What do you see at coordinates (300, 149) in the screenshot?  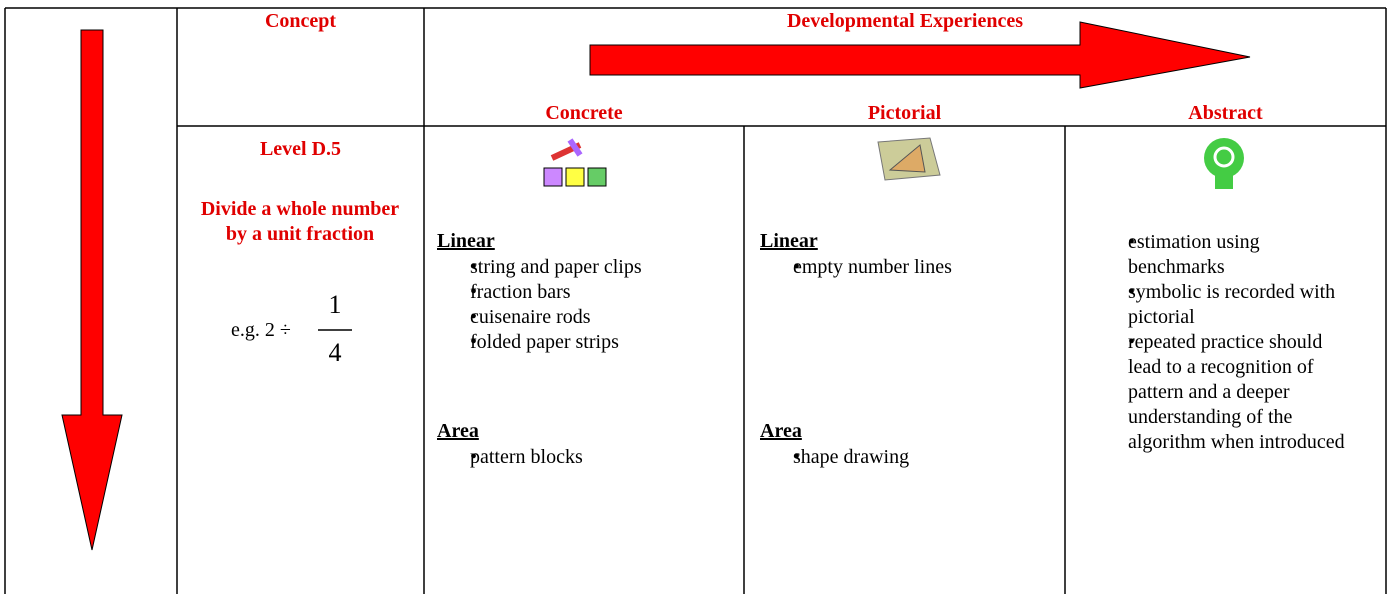 I see `level: Level D.5` at bounding box center [300, 149].